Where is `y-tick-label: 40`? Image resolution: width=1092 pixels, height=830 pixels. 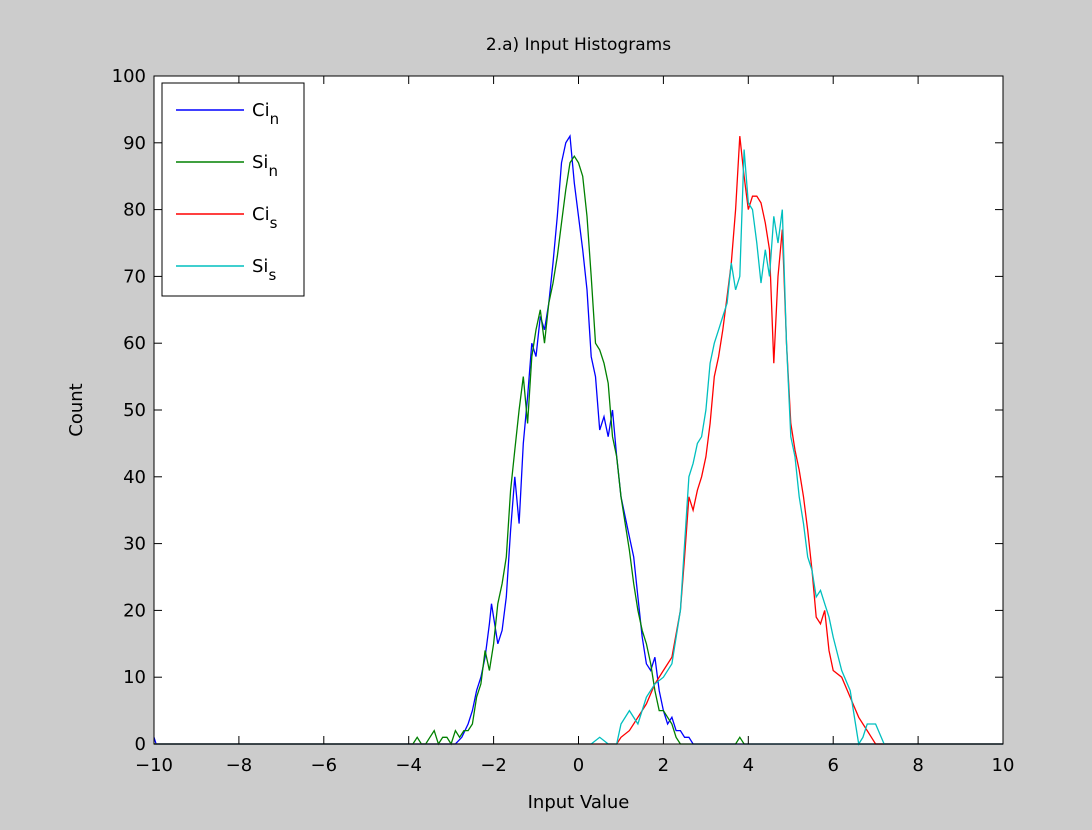 y-tick-label: 40 is located at coordinates (134, 477).